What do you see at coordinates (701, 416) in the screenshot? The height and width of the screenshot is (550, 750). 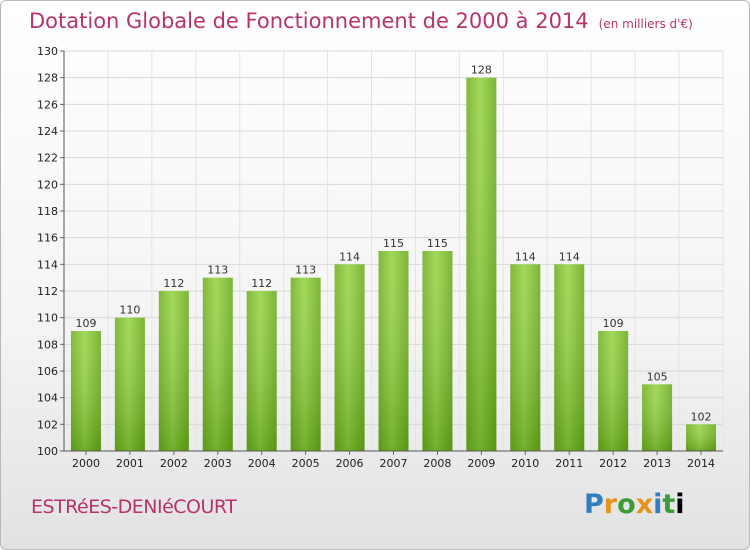 I see `bar-value-label: 102` at bounding box center [701, 416].